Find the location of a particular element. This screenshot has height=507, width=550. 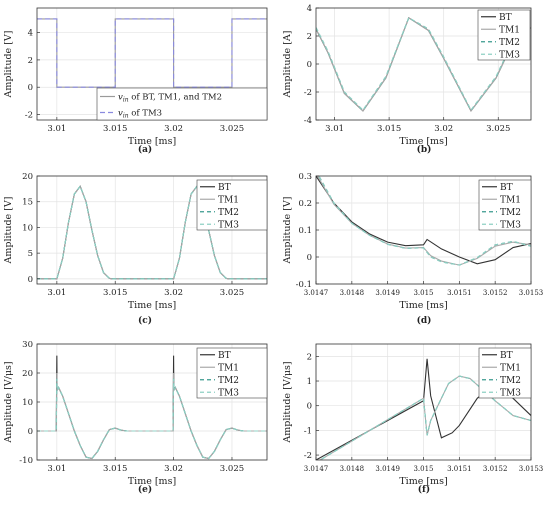

panel-caption: (e) is located at coordinates (145, 489).